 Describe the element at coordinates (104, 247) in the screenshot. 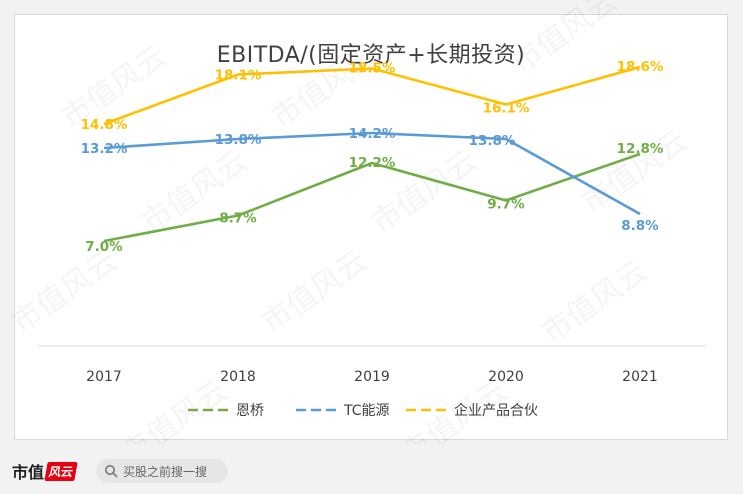

I see `data-label: 7.0%` at that location.